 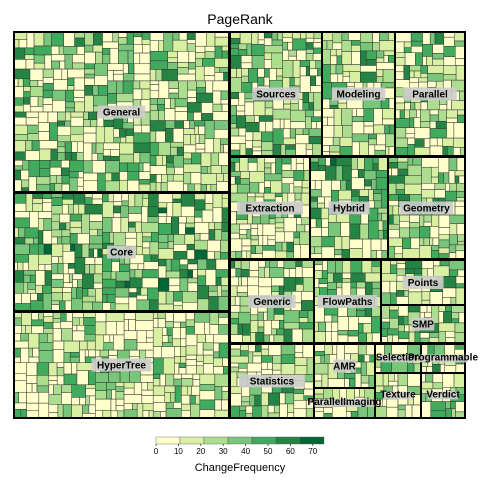 I want to click on legend-tick-label: 20, so click(x=200, y=451).